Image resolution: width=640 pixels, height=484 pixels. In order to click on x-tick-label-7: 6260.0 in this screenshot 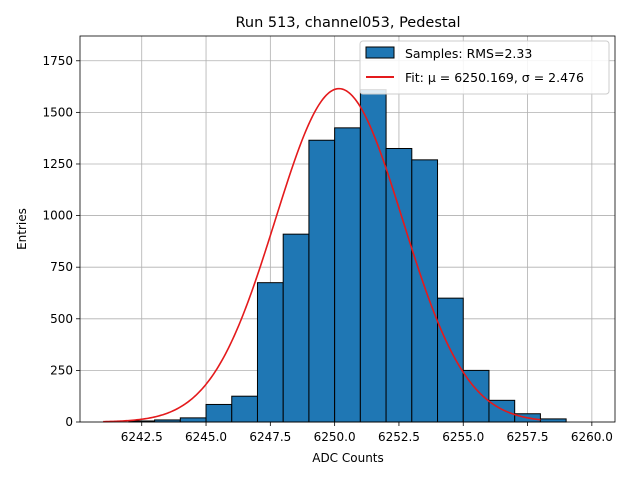, I will do `click(592, 437)`.